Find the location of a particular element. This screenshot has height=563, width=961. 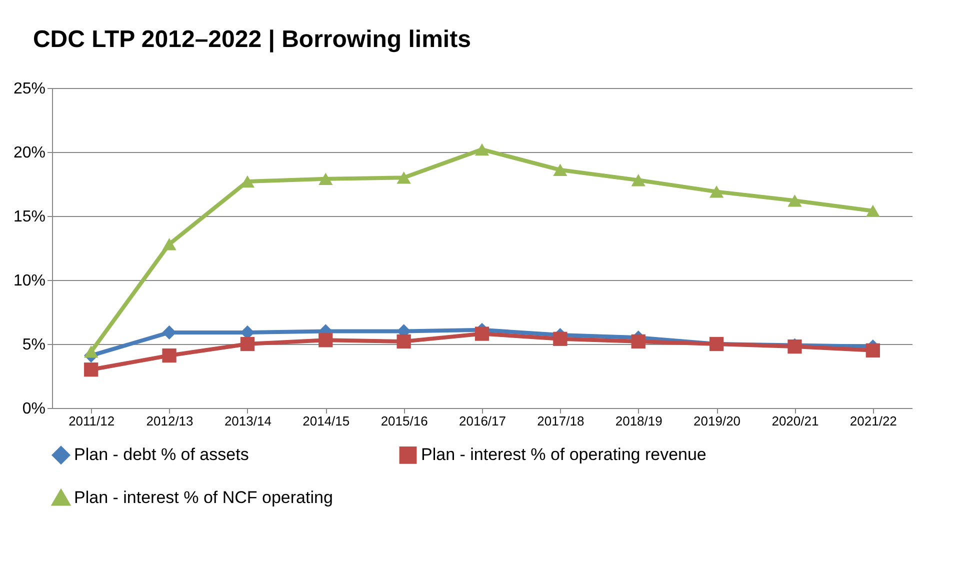

x-tick-label: 2017/18 is located at coordinates (560, 421).